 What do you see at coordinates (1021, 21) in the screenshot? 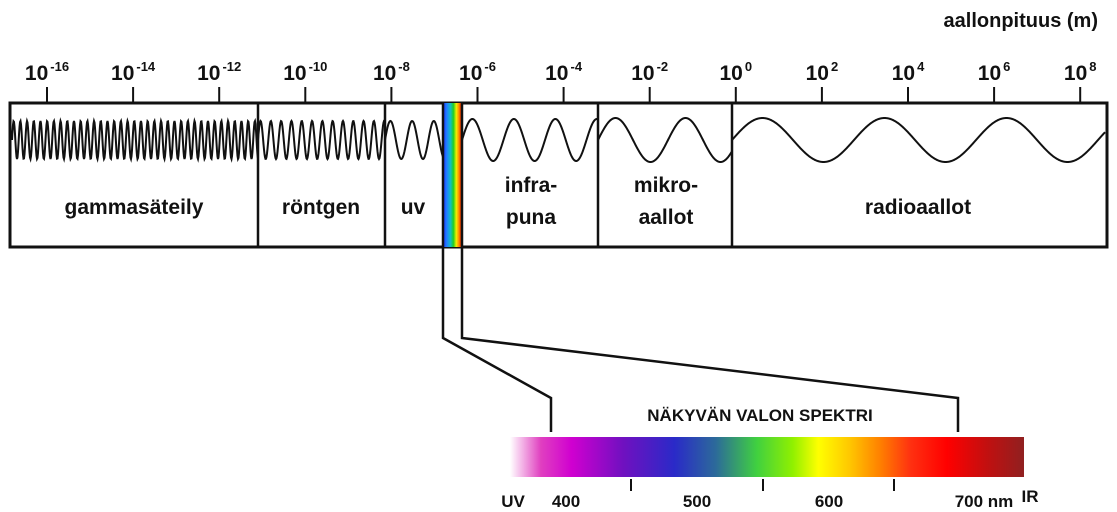
I see `axis-unit-label: aallonpituus (m)` at bounding box center [1021, 21].